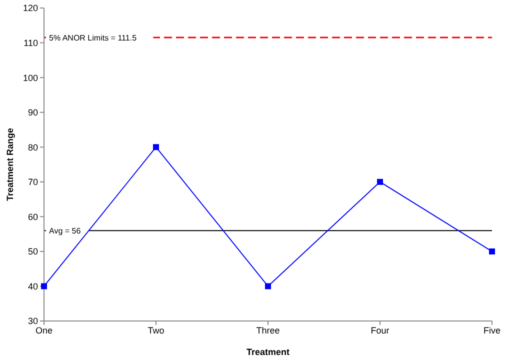 The height and width of the screenshot is (361, 506). Describe the element at coordinates (380, 330) in the screenshot. I see `x-tick-label: Four` at that location.